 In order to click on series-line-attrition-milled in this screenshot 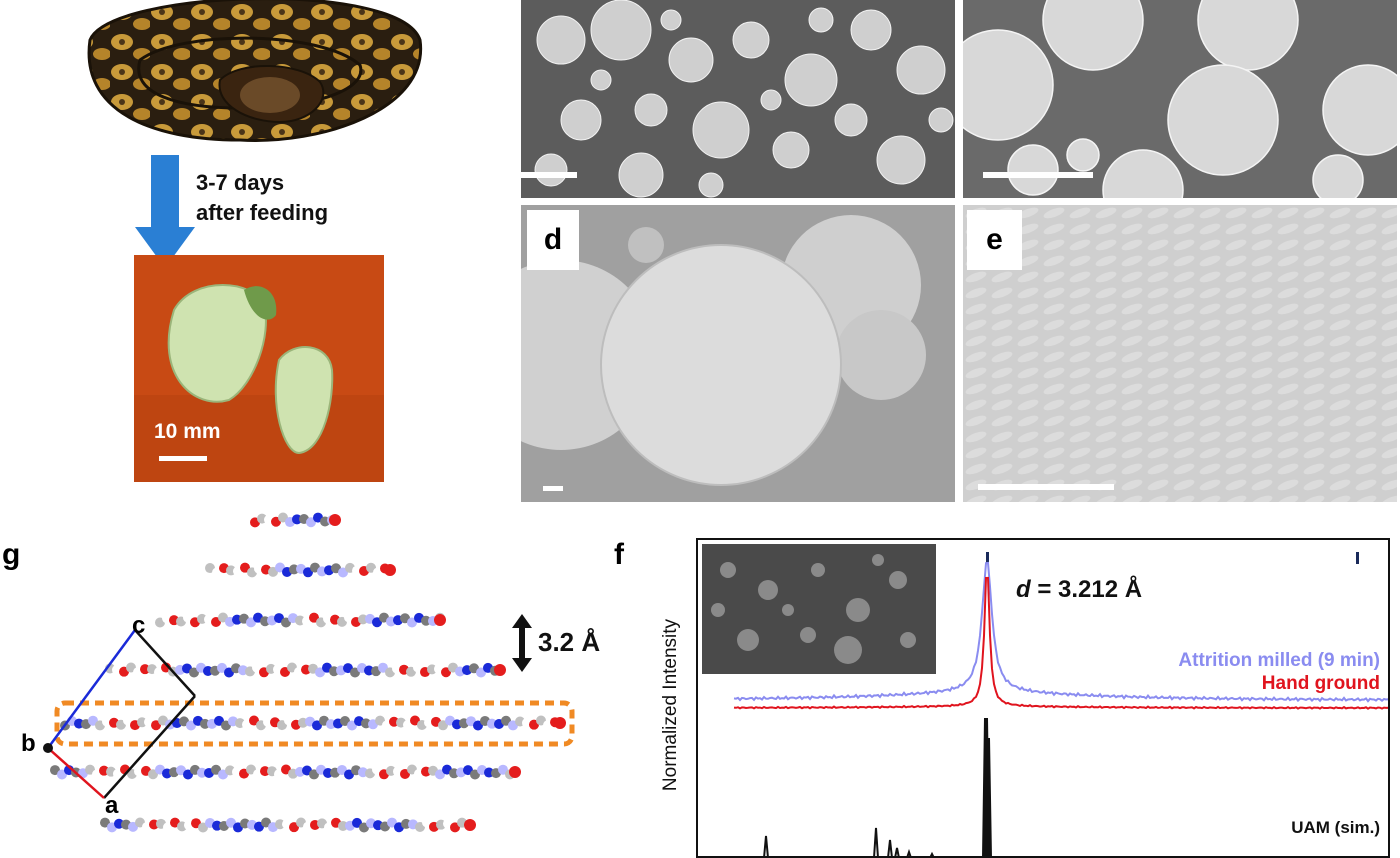, I will do `click(1060, 632)`.